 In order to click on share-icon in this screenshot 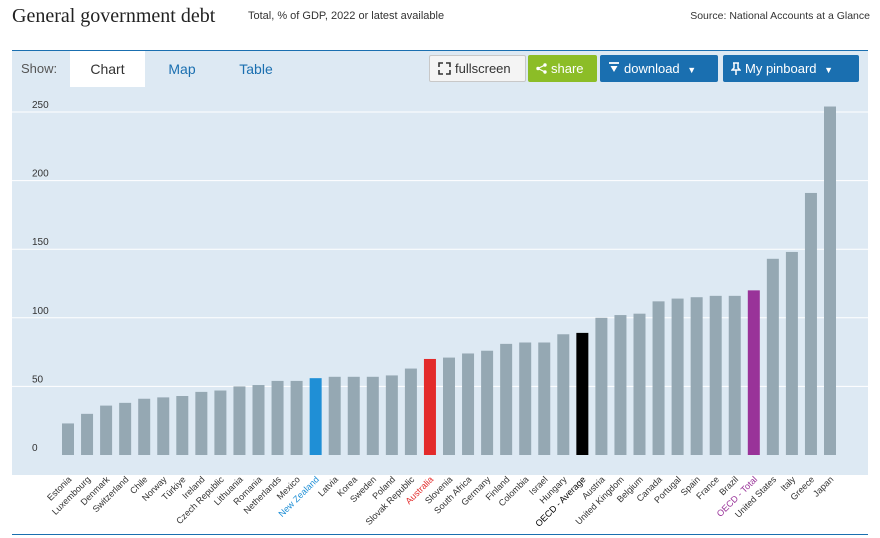, I will do `click(541, 70)`.